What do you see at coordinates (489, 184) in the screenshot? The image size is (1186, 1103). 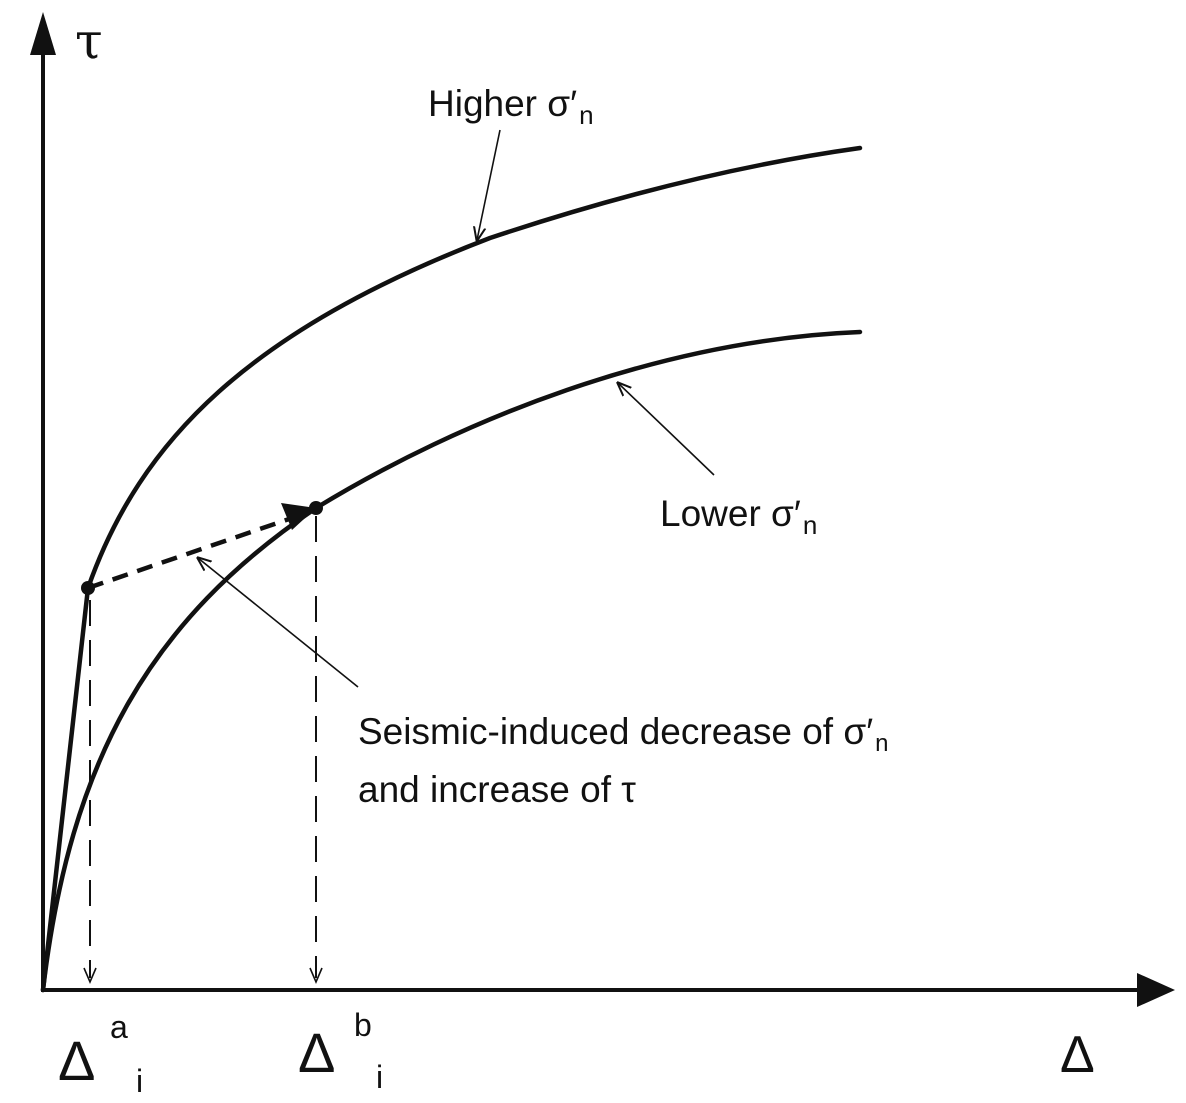 I see `higher-label-leader` at bounding box center [489, 184].